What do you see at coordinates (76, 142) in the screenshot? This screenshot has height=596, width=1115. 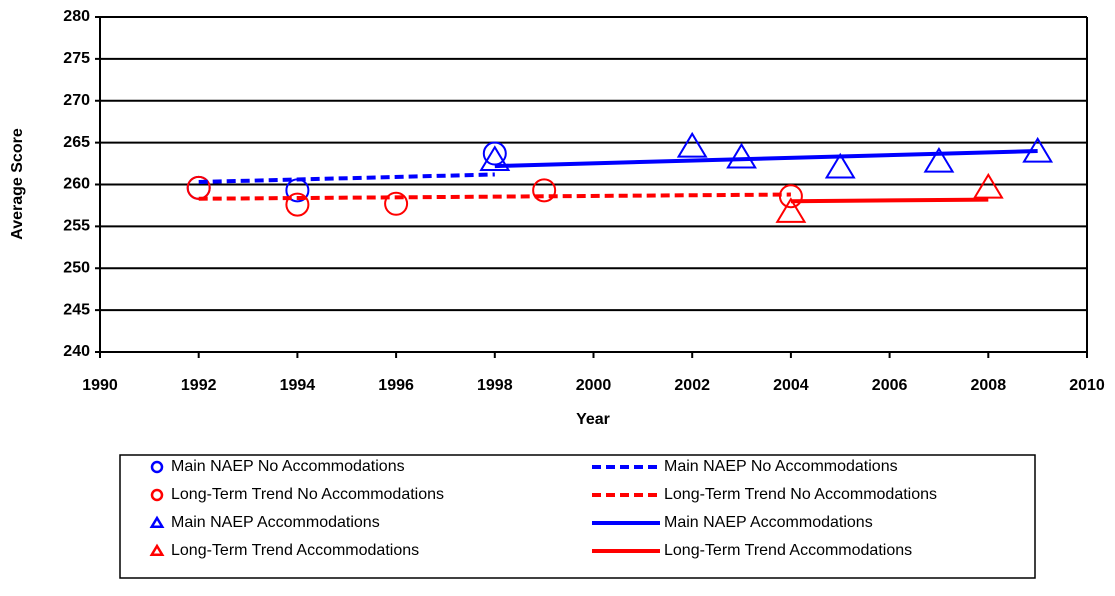 I see `y-tick-label: 265` at bounding box center [76, 142].